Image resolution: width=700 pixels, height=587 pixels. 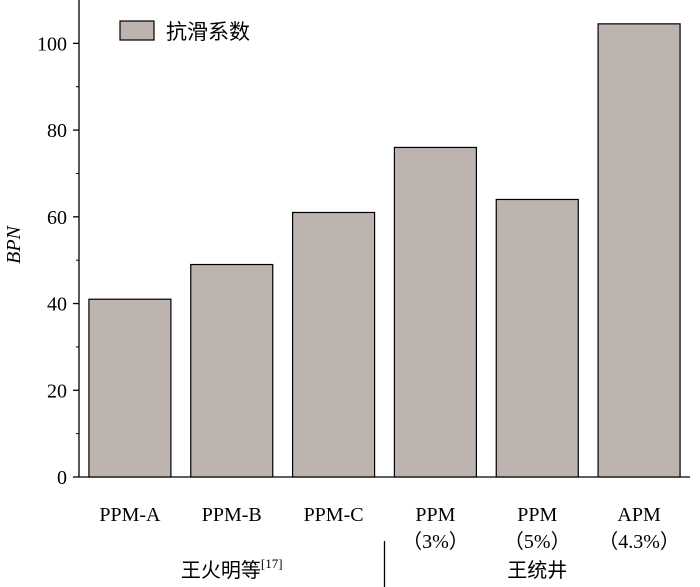 I want to click on x-tick-label: （3%）, so click(x=435, y=541).